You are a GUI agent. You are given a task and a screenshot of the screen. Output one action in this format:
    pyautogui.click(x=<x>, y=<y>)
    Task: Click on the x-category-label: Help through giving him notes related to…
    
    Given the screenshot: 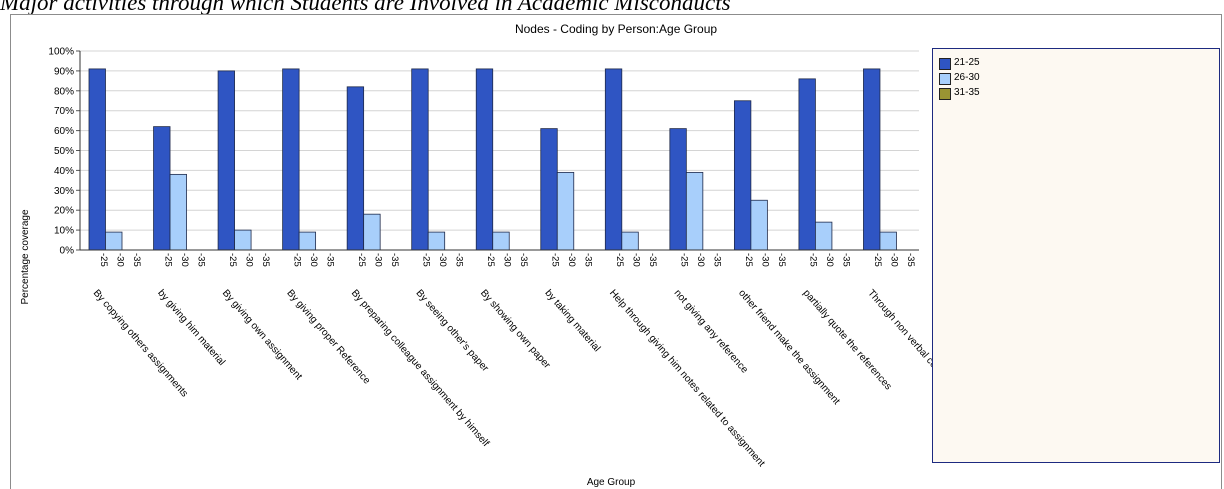 What is the action you would take?
    pyautogui.click(x=687, y=378)
    